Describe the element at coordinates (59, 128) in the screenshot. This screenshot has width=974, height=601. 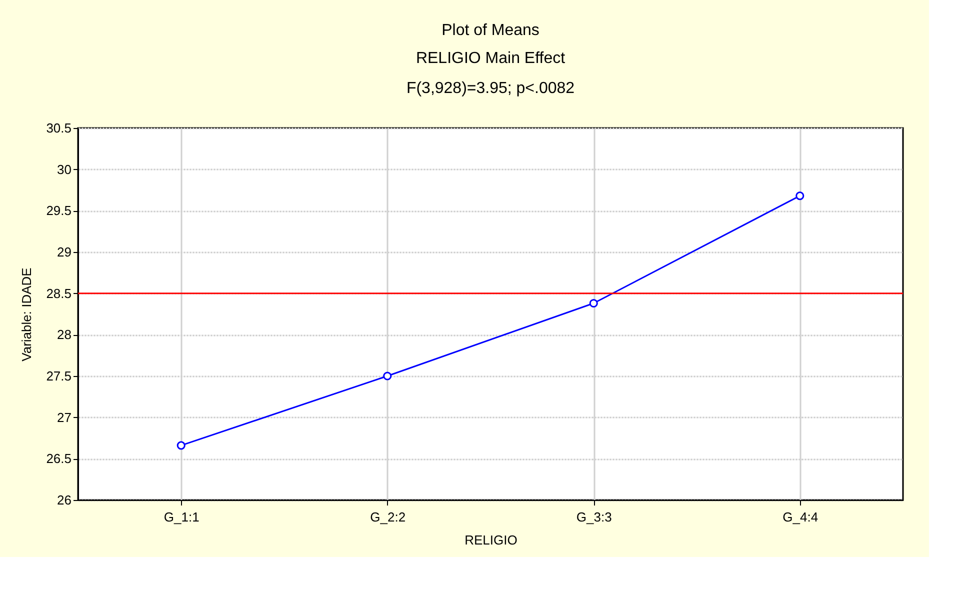
I see `y-tick-label: 30.5` at that location.